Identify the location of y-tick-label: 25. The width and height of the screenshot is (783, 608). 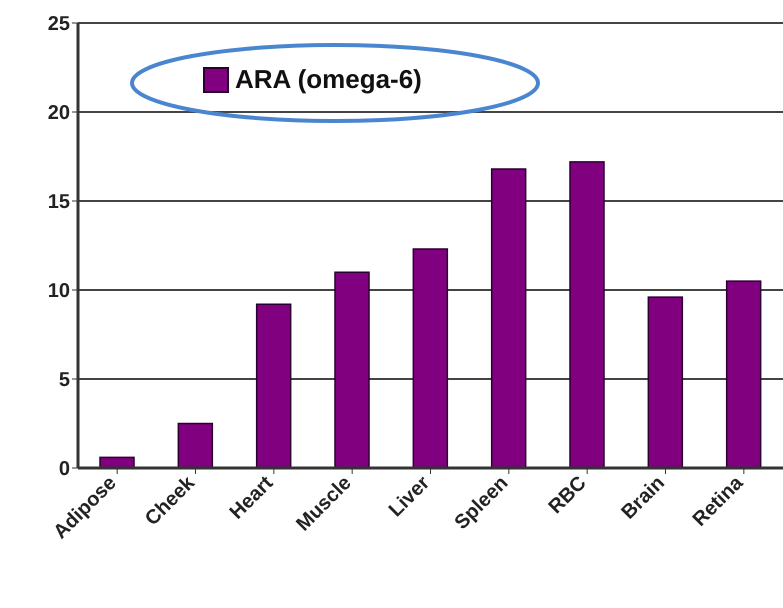
(59, 24).